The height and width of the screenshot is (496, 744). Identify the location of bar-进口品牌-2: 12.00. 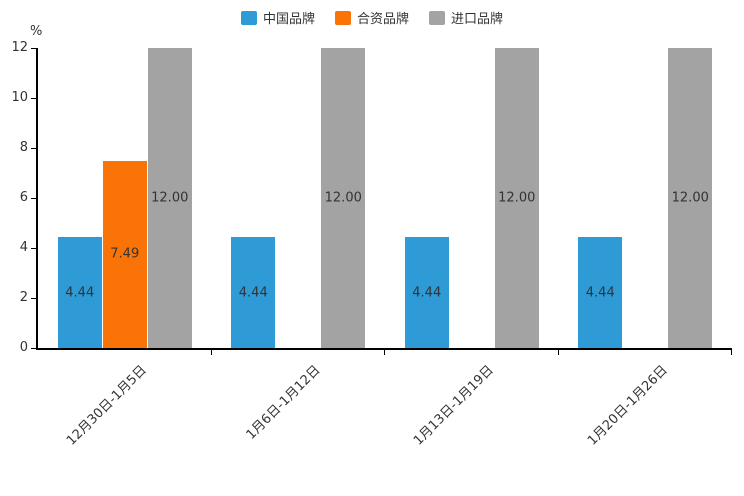
(516, 198).